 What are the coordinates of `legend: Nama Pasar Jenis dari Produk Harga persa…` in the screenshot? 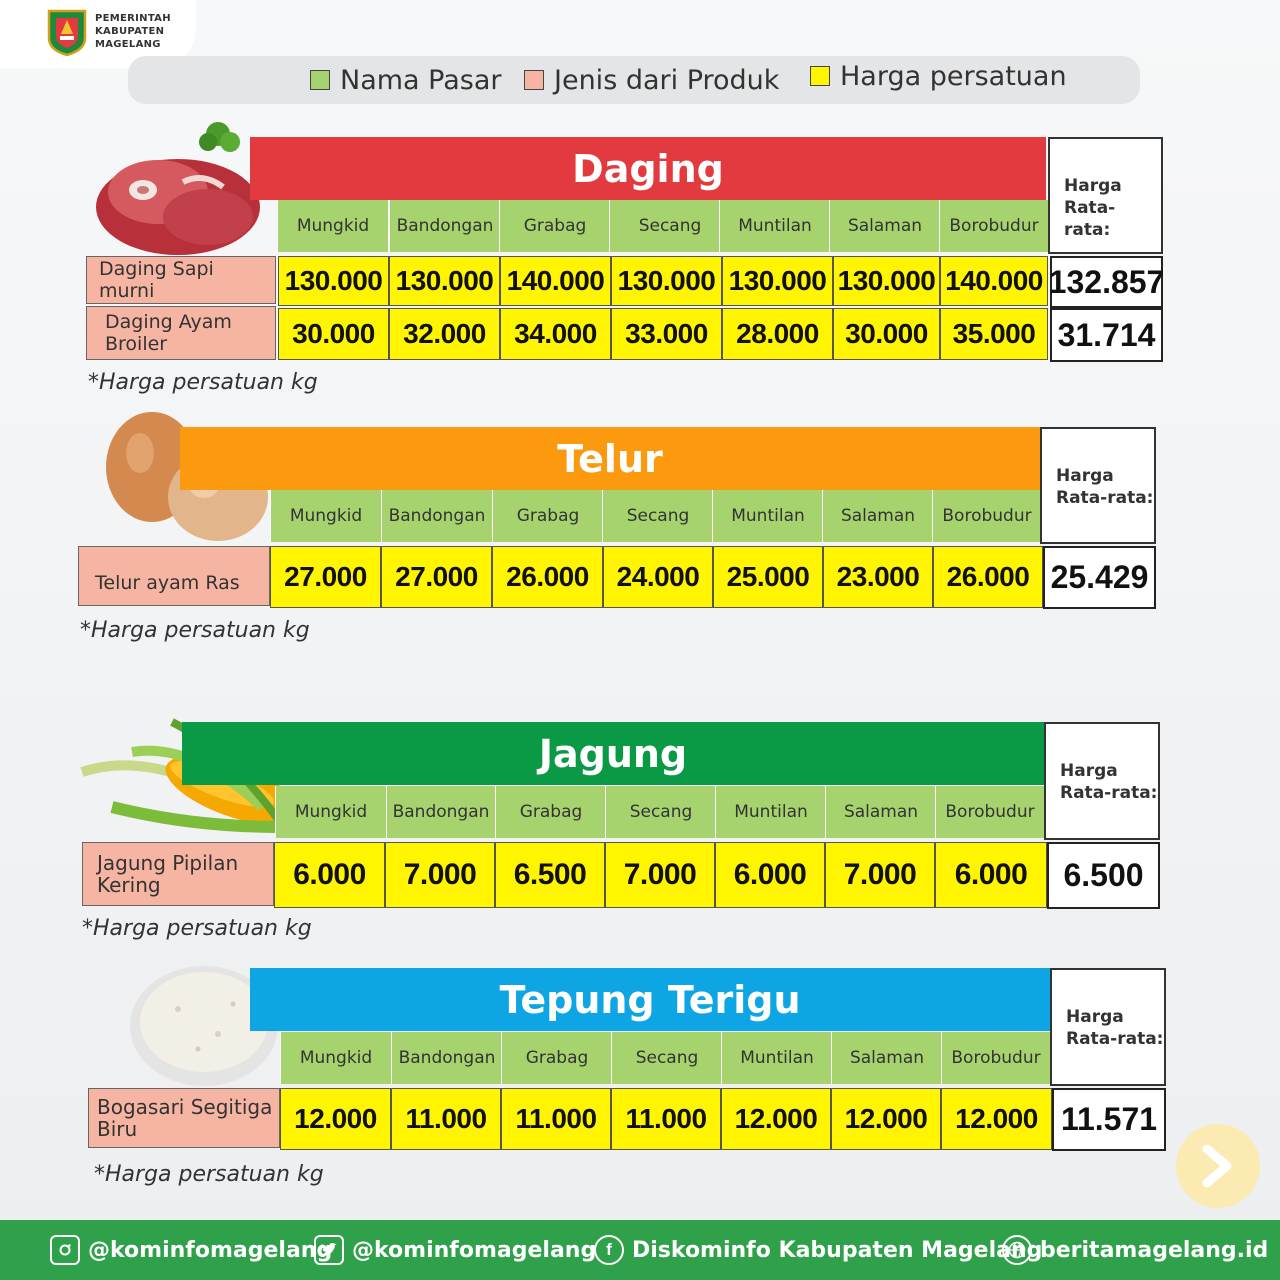 It's located at (634, 80).